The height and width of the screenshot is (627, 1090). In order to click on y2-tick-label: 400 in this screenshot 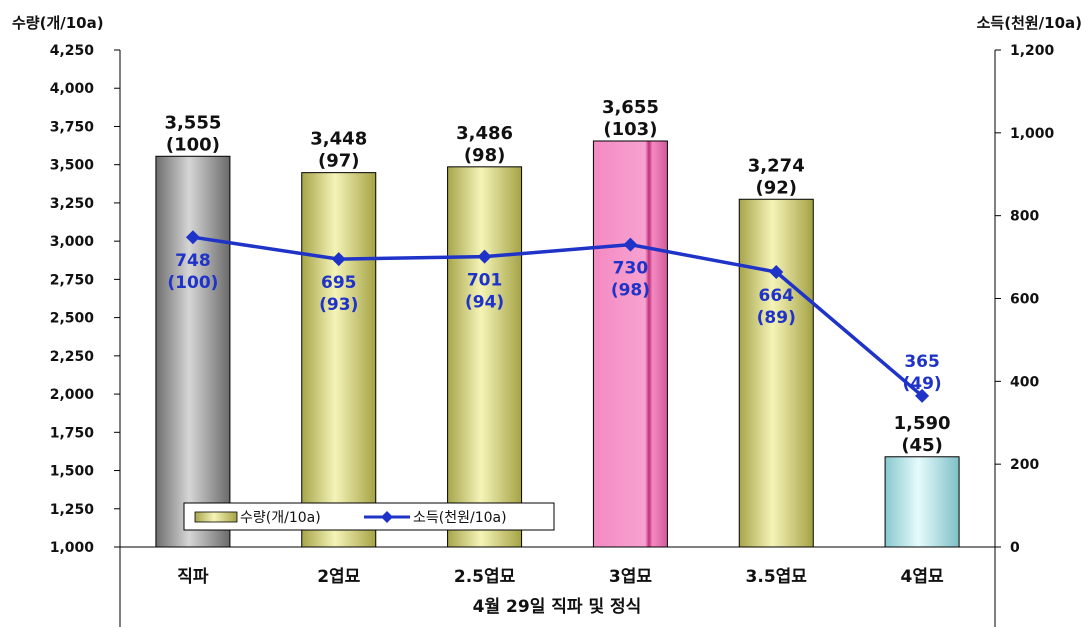, I will do `click(1024, 382)`.